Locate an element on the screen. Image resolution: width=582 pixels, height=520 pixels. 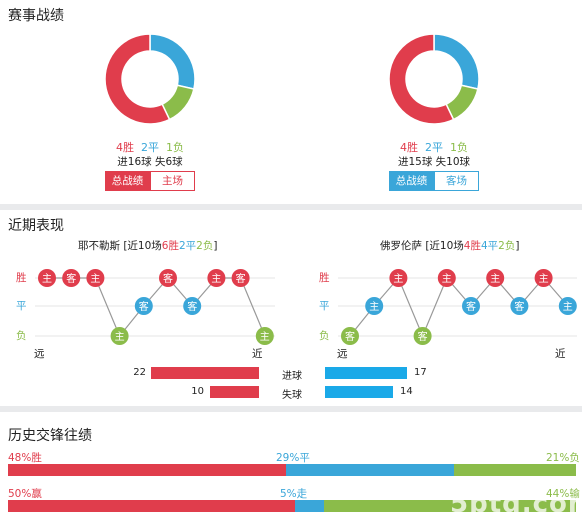
handicap-push-bar is located at coordinates (309, 506).